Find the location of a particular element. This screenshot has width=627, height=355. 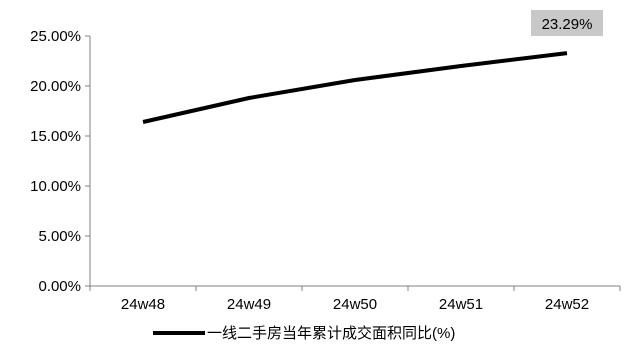

annotation-layer: 23.29% is located at coordinates (567, 23).